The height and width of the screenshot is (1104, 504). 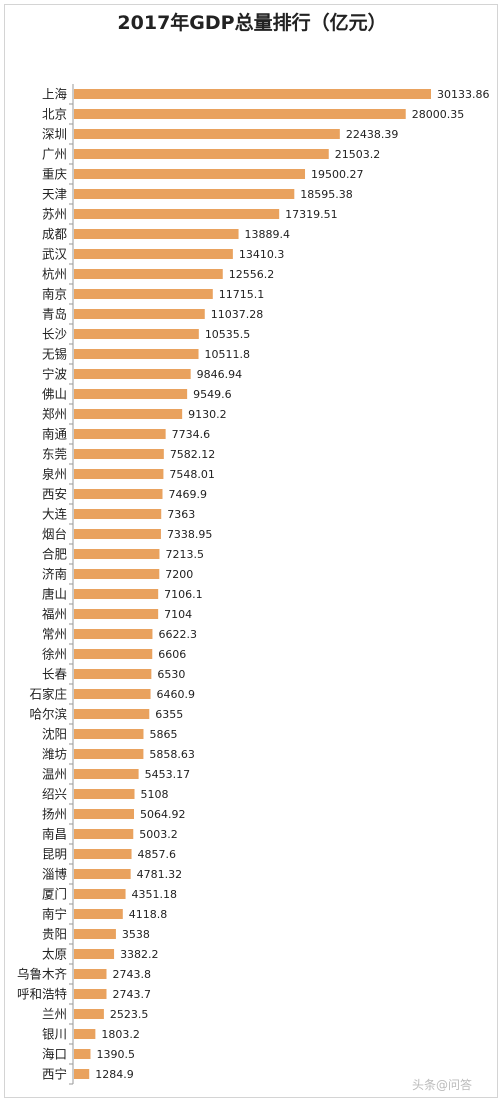 I want to click on category-label: 西宁, so click(x=54, y=1074).